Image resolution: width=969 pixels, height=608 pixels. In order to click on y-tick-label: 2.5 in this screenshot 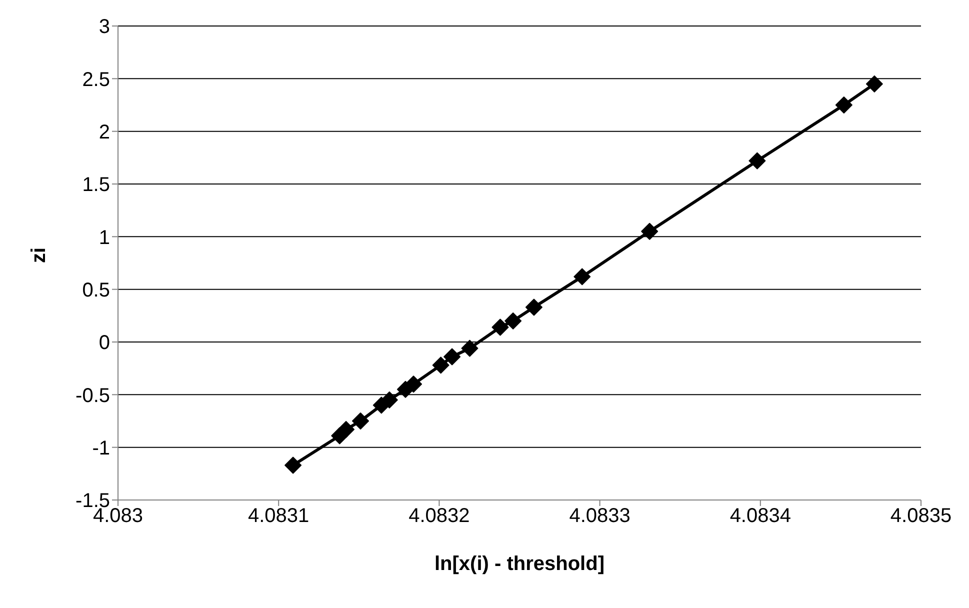, I will do `click(96, 79)`.